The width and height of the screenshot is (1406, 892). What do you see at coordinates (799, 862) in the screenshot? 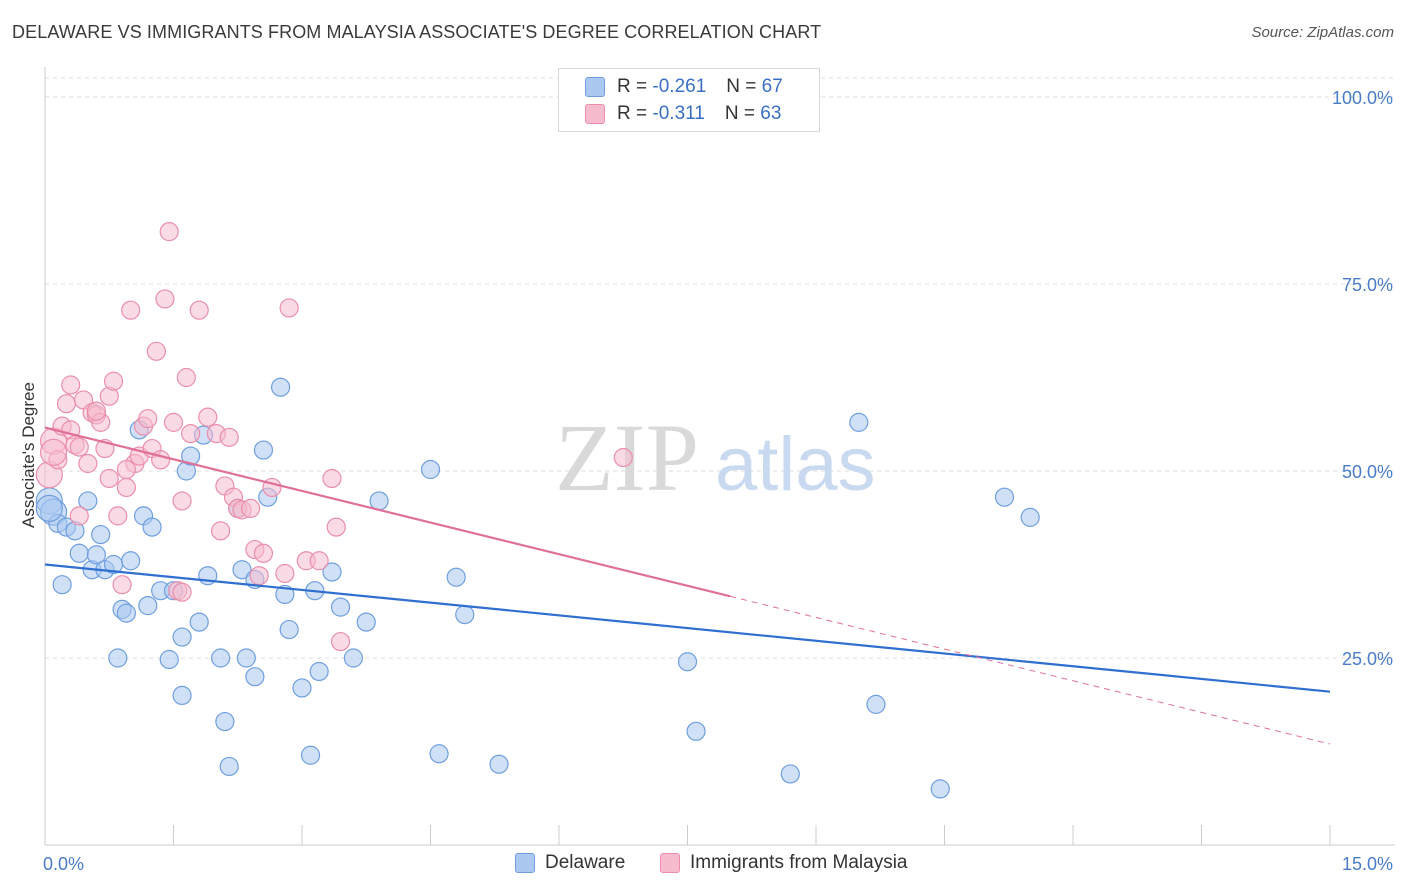
I see `malaysia-legend-label: Immigrants from Malaysia` at bounding box center [799, 862].